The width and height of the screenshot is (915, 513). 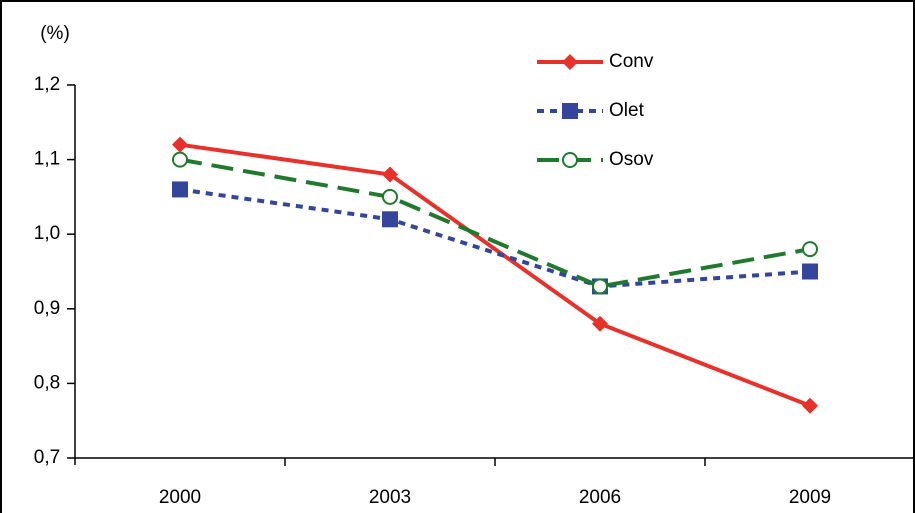 What do you see at coordinates (47, 382) in the screenshot?
I see `y-tick-label: 0,8` at bounding box center [47, 382].